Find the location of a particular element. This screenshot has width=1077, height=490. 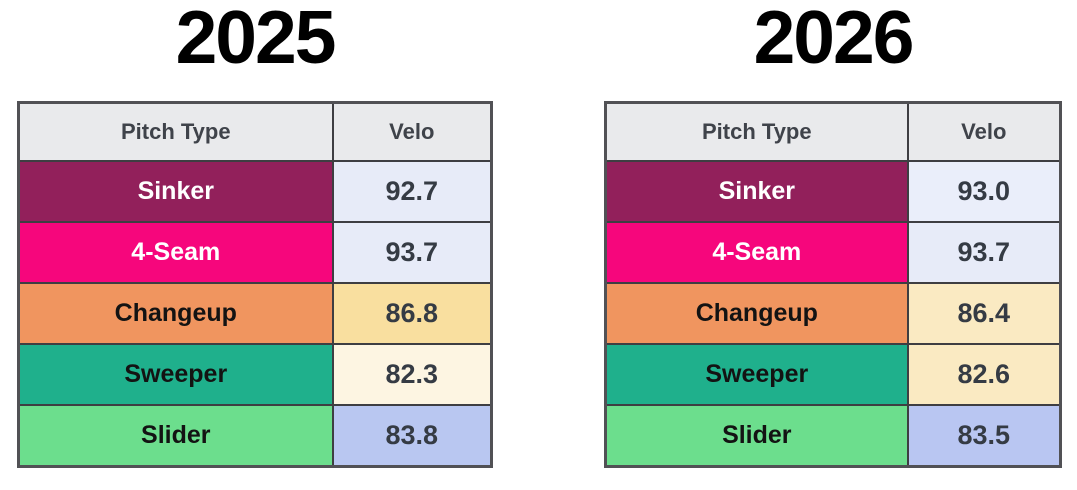

table-row: Slider 83.8 is located at coordinates (255, 436).